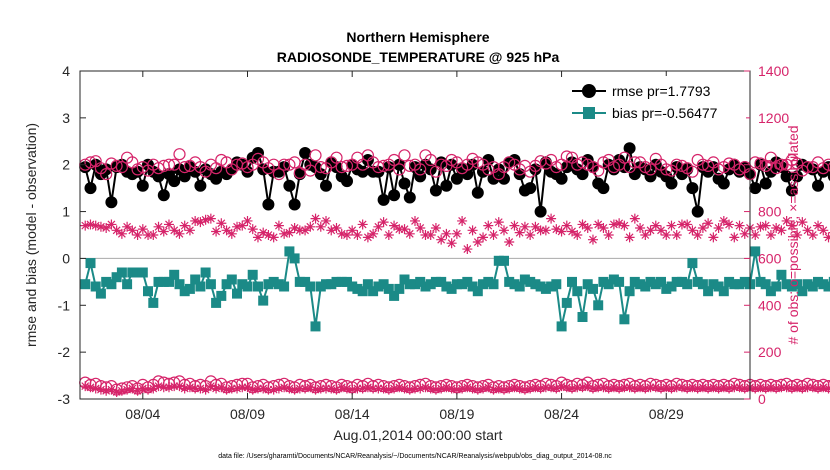 Image resolution: width=830 pixels, height=470 pixels. Describe the element at coordinates (66, 71) in the screenshot. I see `y-left-tick-label: 4` at that location.